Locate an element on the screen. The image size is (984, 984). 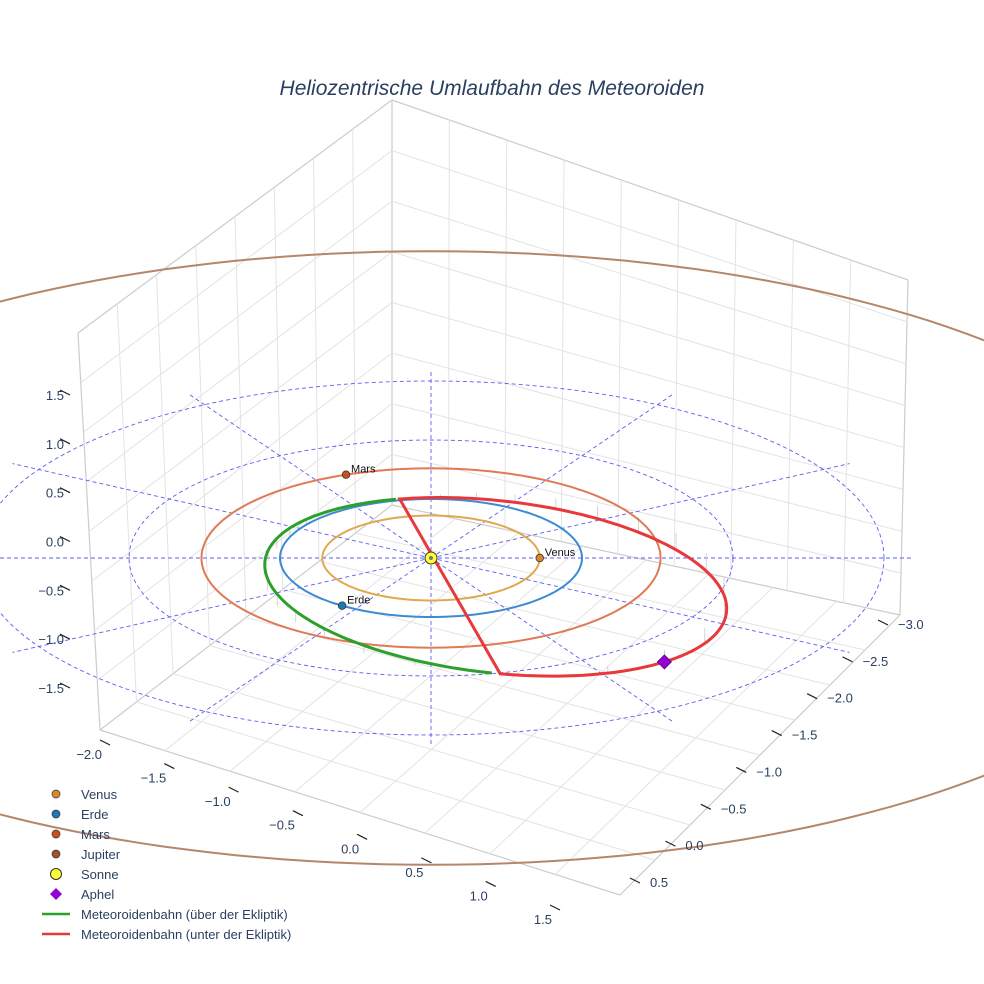
planet-label: Venus is located at coordinates (560, 553).